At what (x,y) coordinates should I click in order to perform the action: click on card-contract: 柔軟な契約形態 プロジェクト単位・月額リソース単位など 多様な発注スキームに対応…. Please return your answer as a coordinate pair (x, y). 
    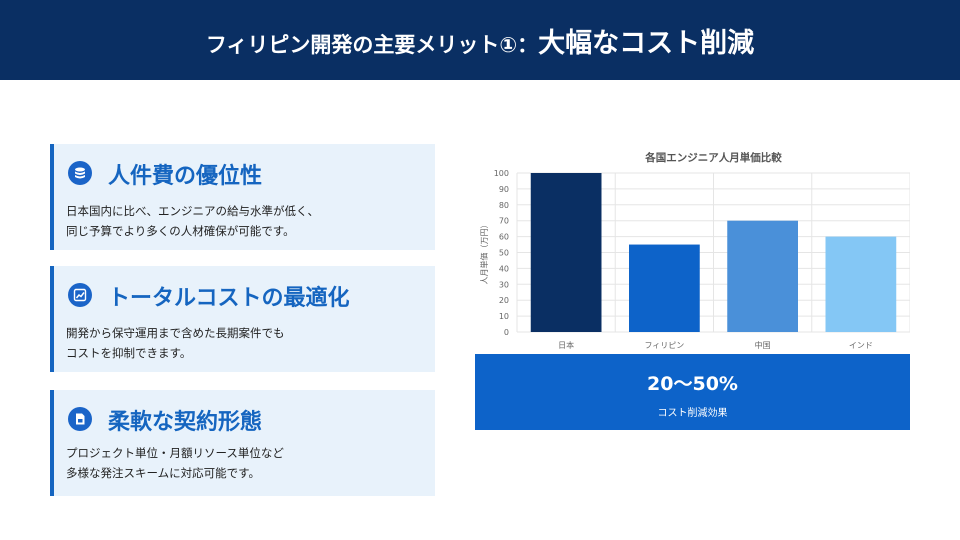
    Looking at the image, I should click on (242, 443).